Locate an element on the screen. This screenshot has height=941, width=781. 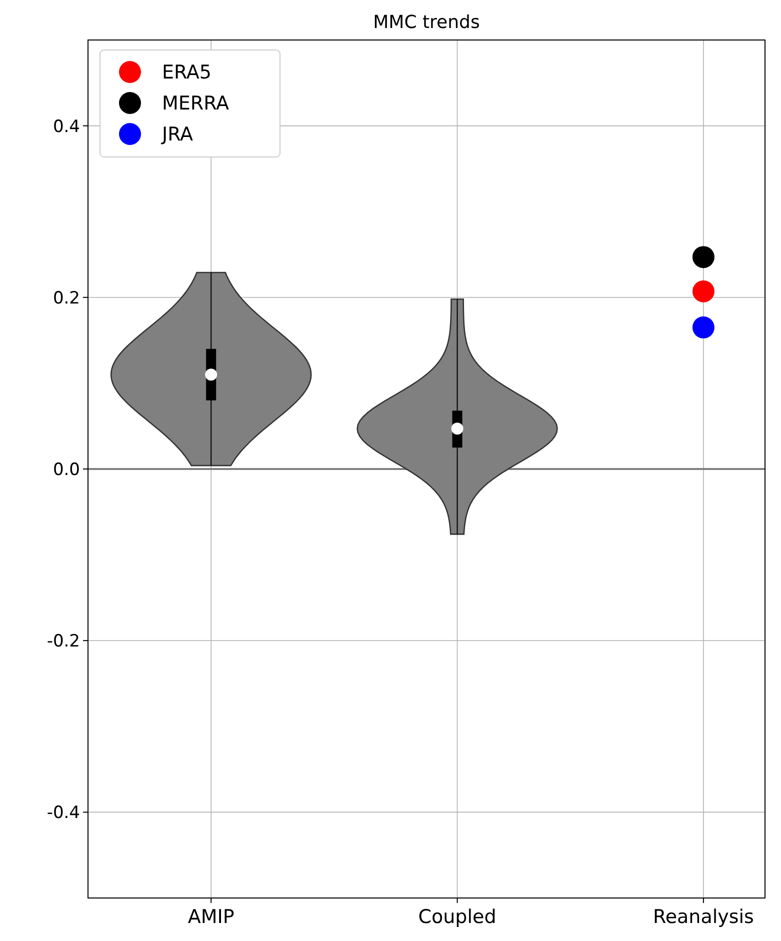
chart-title: MMC trends is located at coordinates (426, 22).